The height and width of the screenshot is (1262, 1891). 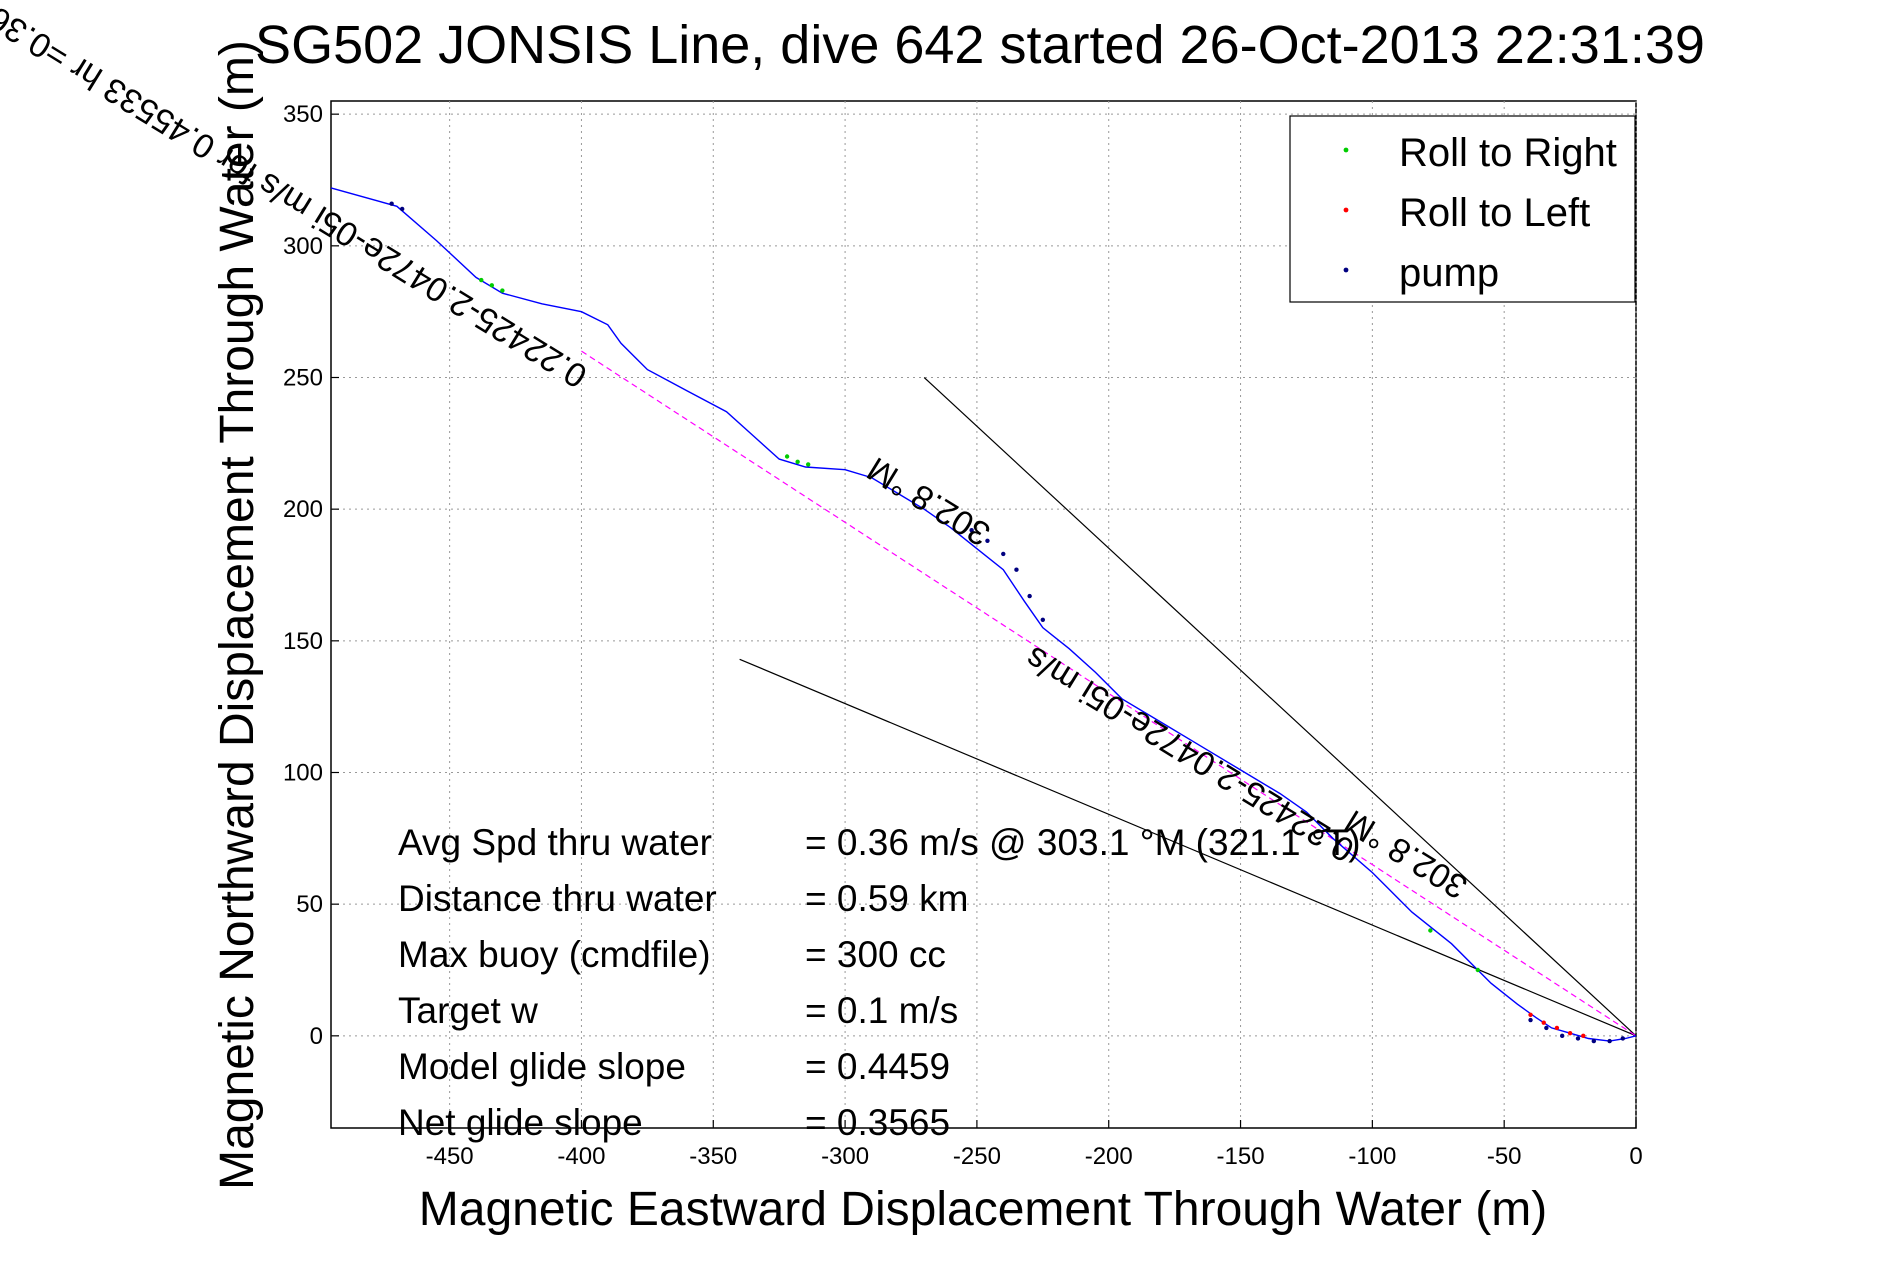 I want to click on legend: Roll to Right Roll to Left pump, so click(x=1462, y=209).